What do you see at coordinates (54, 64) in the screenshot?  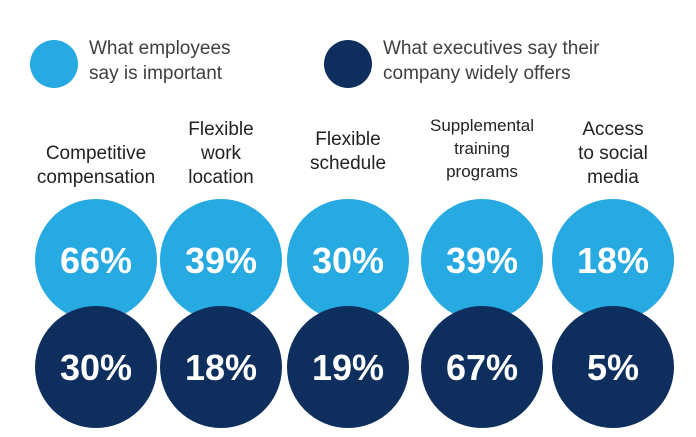 I see `legend-employees-dot` at bounding box center [54, 64].